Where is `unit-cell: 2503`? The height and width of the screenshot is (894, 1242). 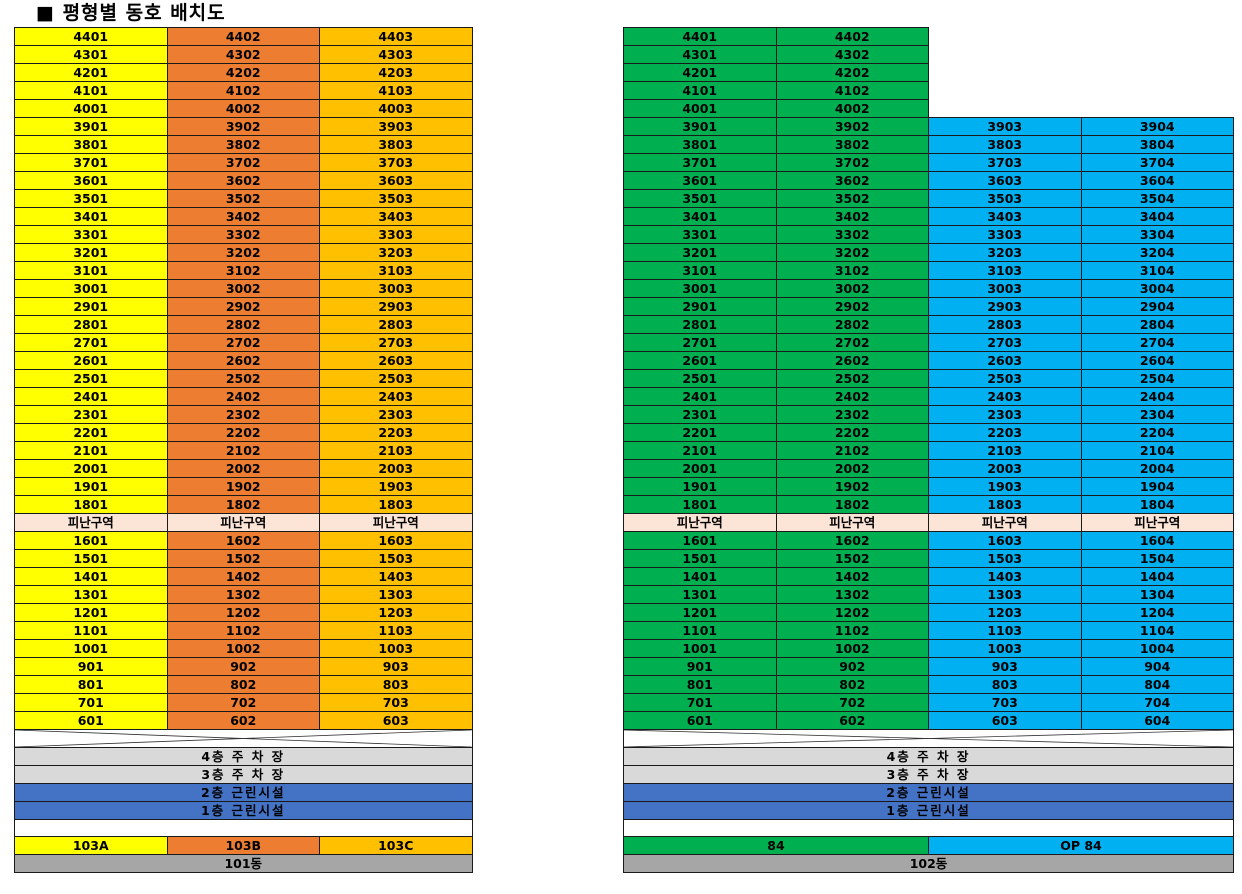
unit-cell: 2503 is located at coordinates (396, 378).